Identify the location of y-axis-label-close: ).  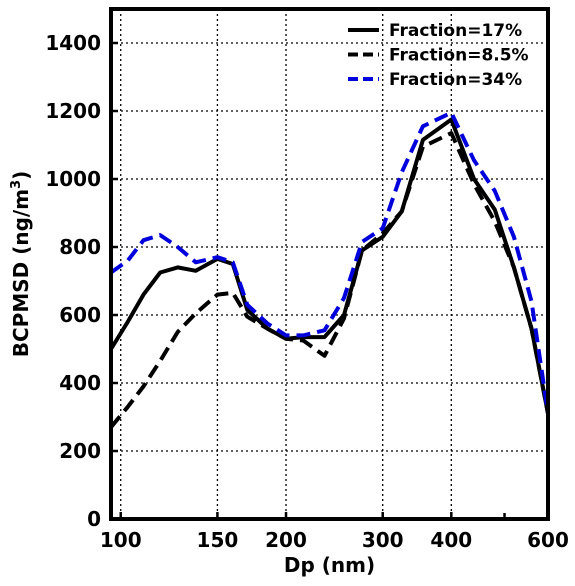
(21, 175).